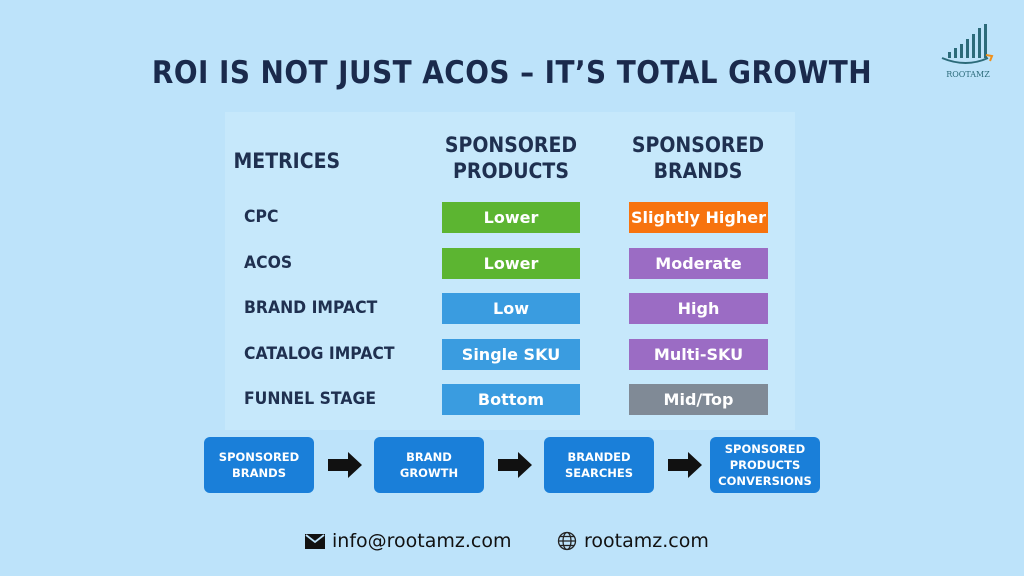  What do you see at coordinates (967, 44) in the screenshot?
I see `logo-bars-icon` at bounding box center [967, 44].